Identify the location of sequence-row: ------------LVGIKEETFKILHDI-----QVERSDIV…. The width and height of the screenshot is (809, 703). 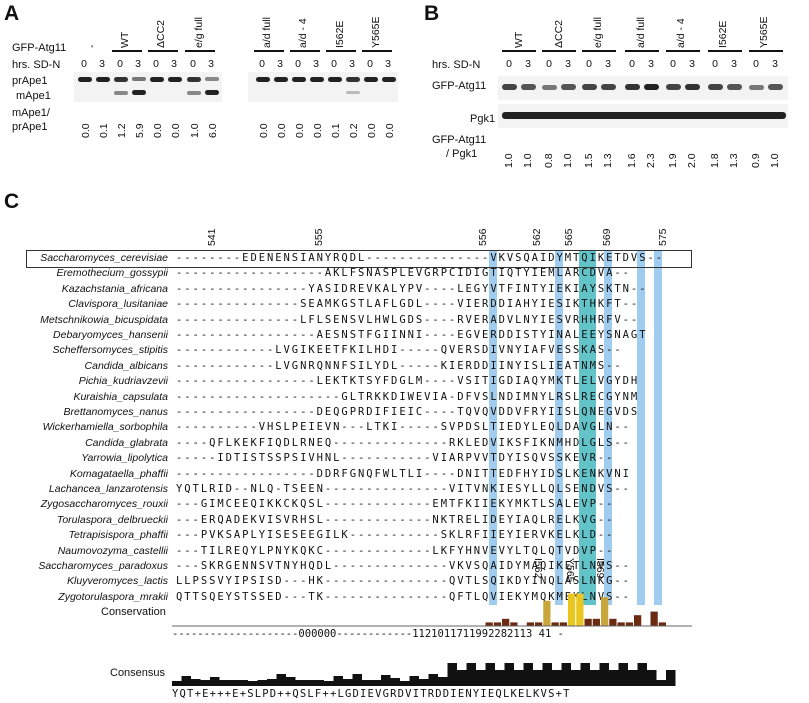
(399, 350).